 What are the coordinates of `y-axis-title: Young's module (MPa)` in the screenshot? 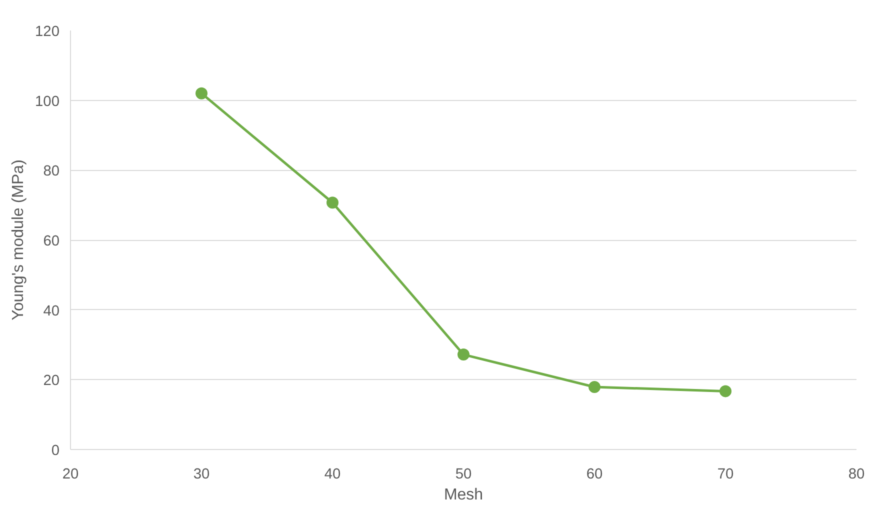 It's located at (19, 240).